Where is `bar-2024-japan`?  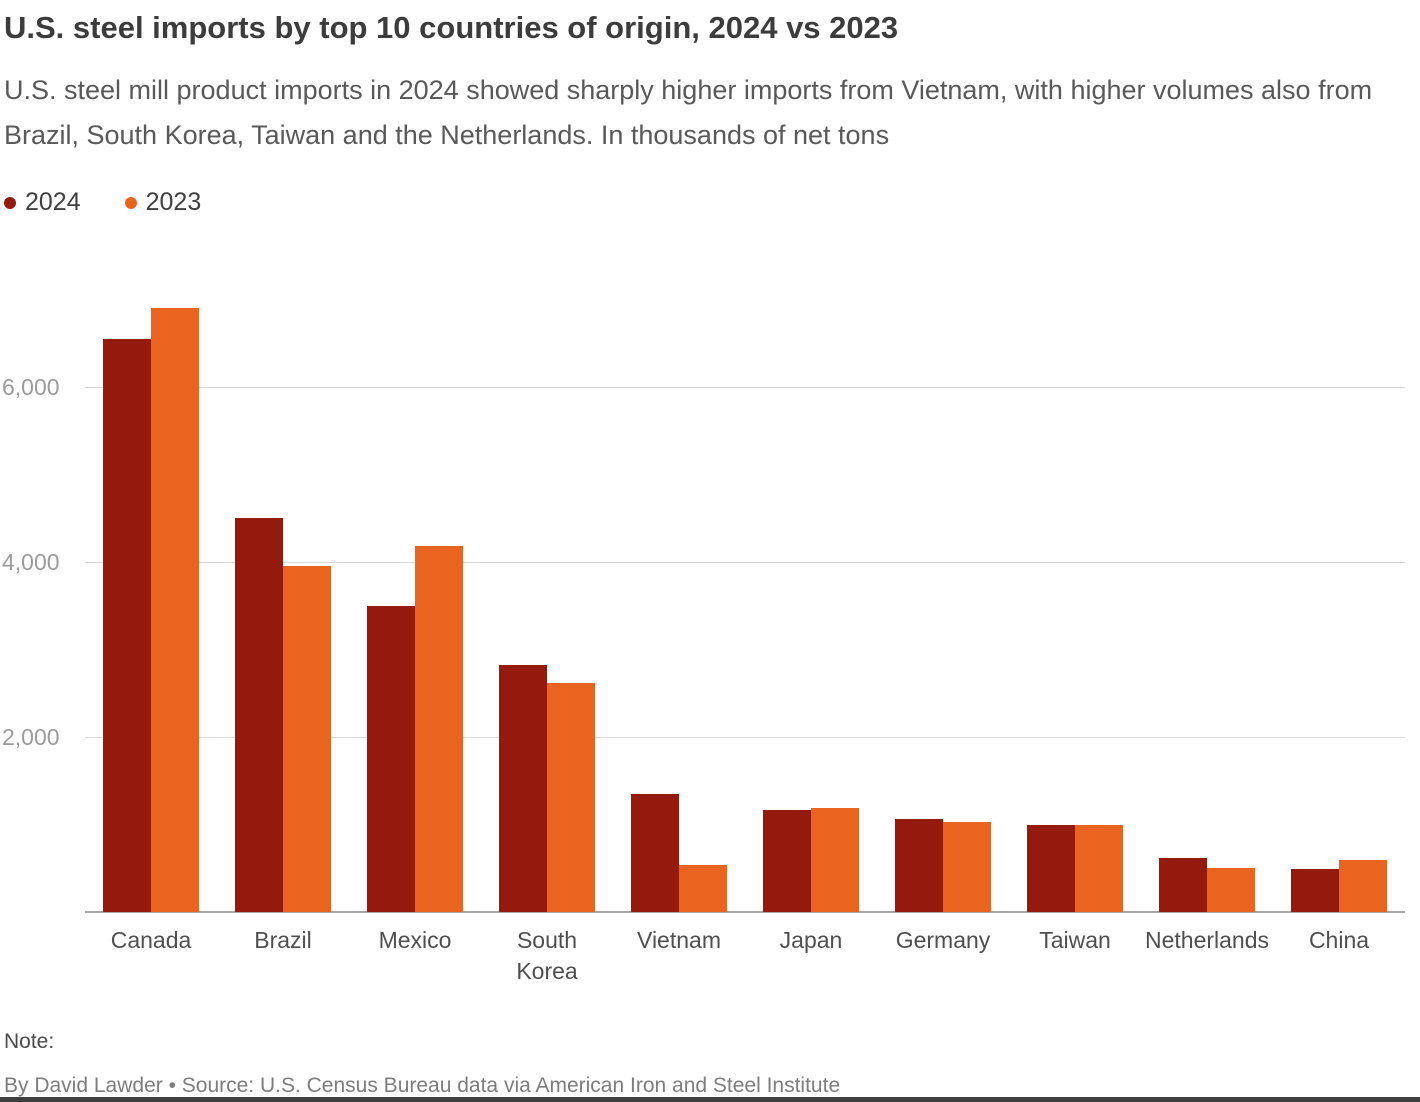
bar-2024-japan is located at coordinates (787, 861).